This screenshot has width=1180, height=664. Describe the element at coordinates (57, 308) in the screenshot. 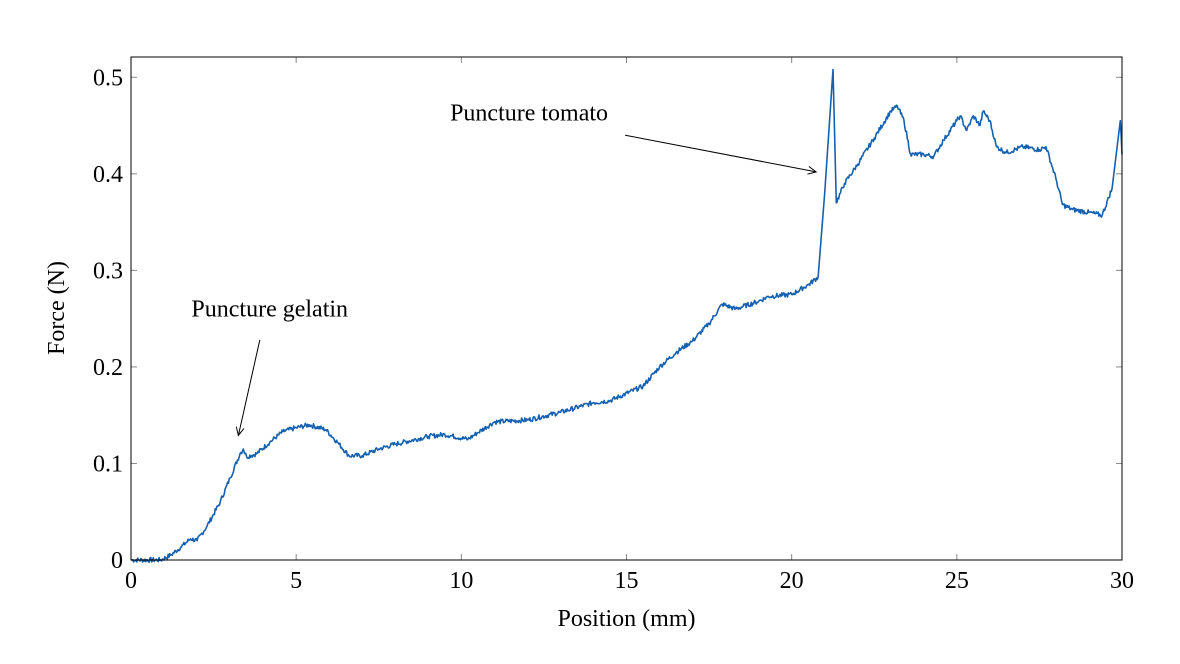

I see `y-axis-label: Force (N)` at that location.